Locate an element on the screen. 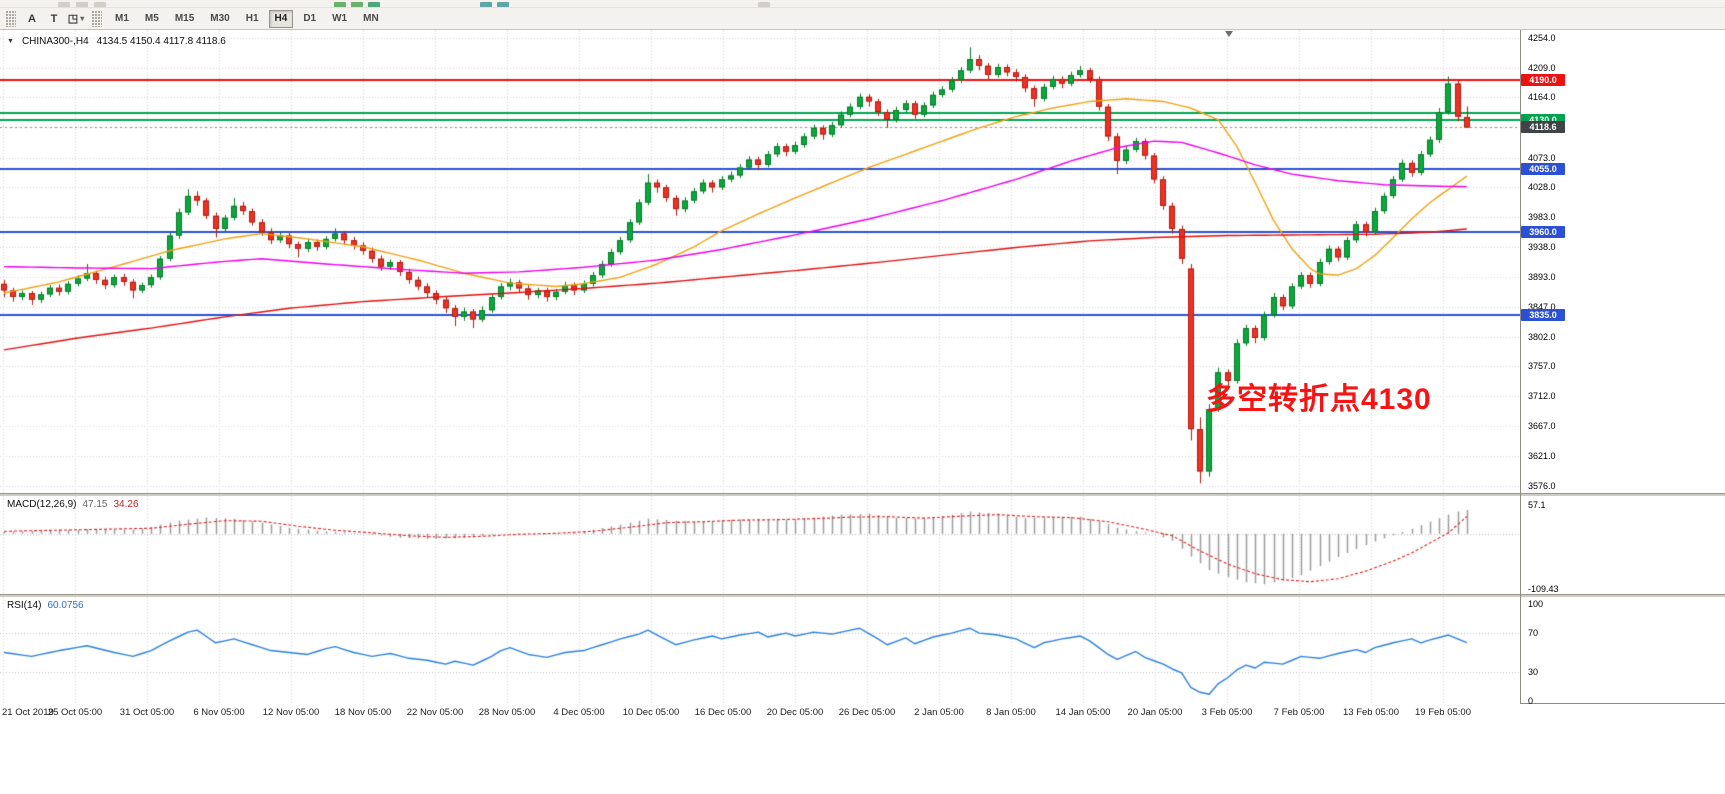  price-axis-tick: 4209.0 is located at coordinates (1542, 67).